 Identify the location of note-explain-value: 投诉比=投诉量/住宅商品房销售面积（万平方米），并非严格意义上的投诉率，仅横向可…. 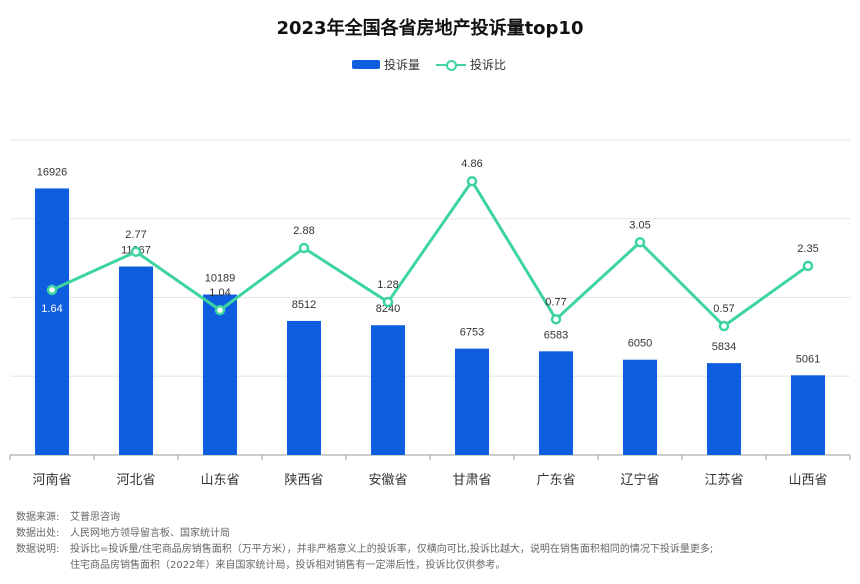
(392, 549).